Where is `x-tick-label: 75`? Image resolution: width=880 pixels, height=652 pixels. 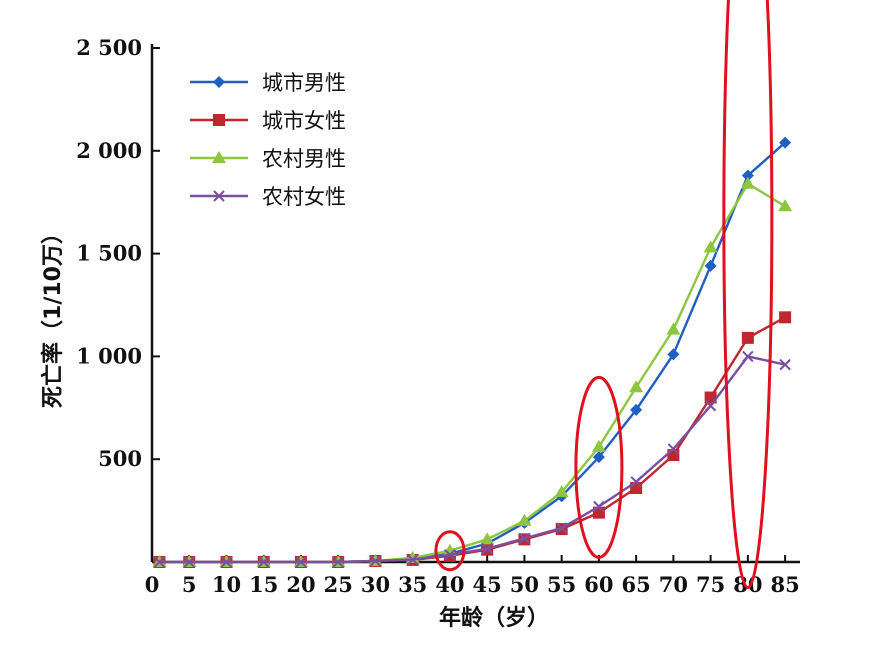
x-tick-label: 75 is located at coordinates (710, 584).